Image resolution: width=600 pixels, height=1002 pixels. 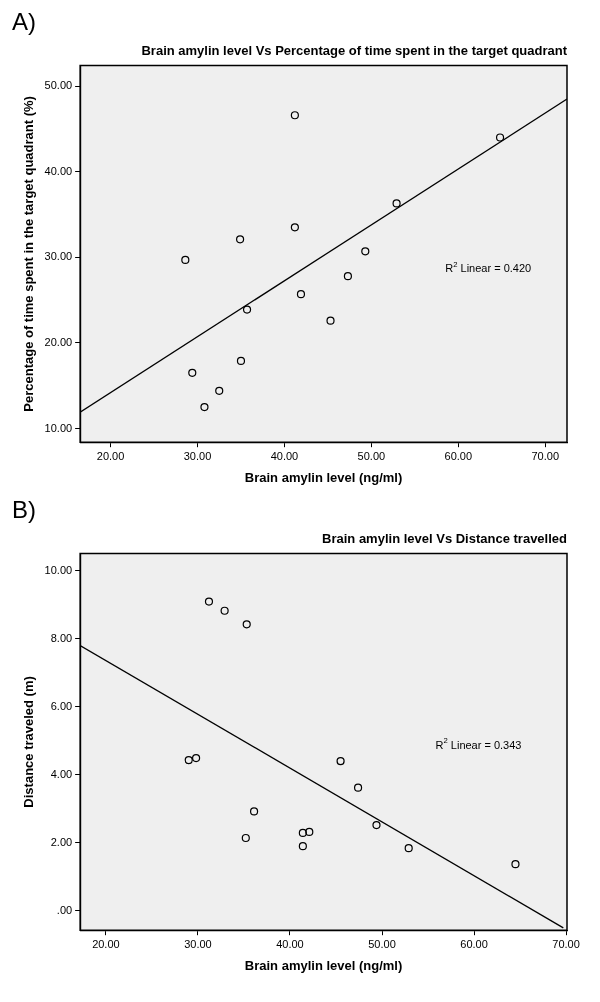 What do you see at coordinates (24, 22) in the screenshot?
I see `text: A)` at bounding box center [24, 22].